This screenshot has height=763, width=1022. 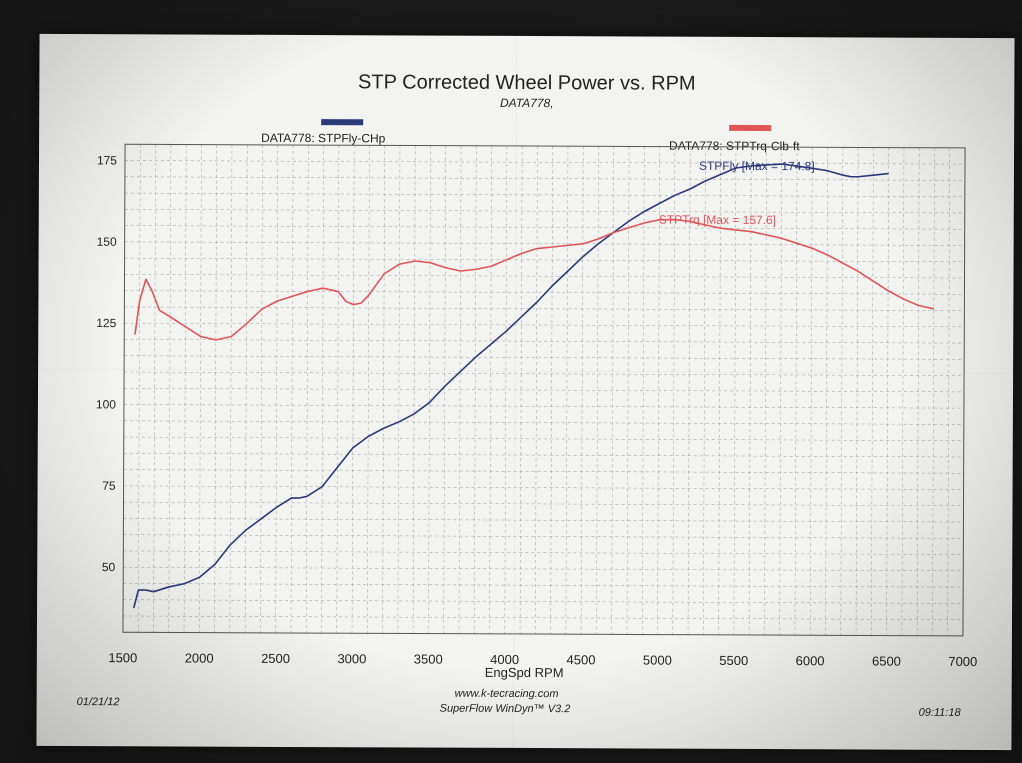 I want to click on x-tick-label: 3500, so click(x=428, y=659).